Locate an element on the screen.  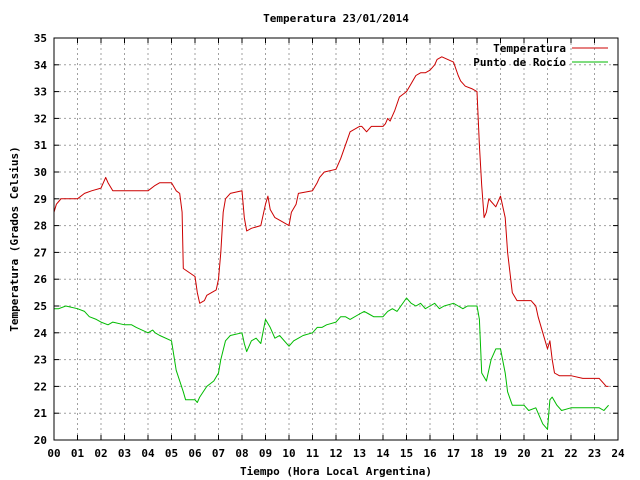
x-tick-label: 21 is located at coordinates (548, 453).